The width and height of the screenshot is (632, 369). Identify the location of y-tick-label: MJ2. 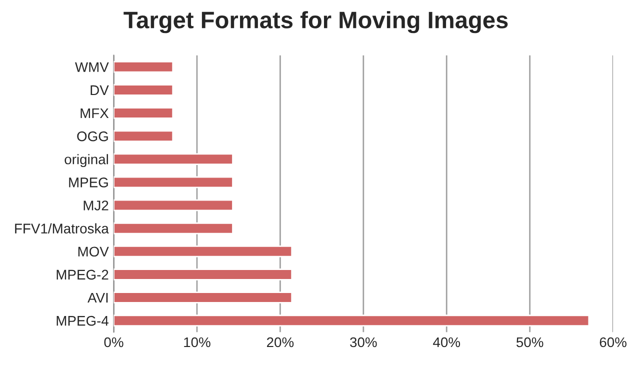
(96, 205).